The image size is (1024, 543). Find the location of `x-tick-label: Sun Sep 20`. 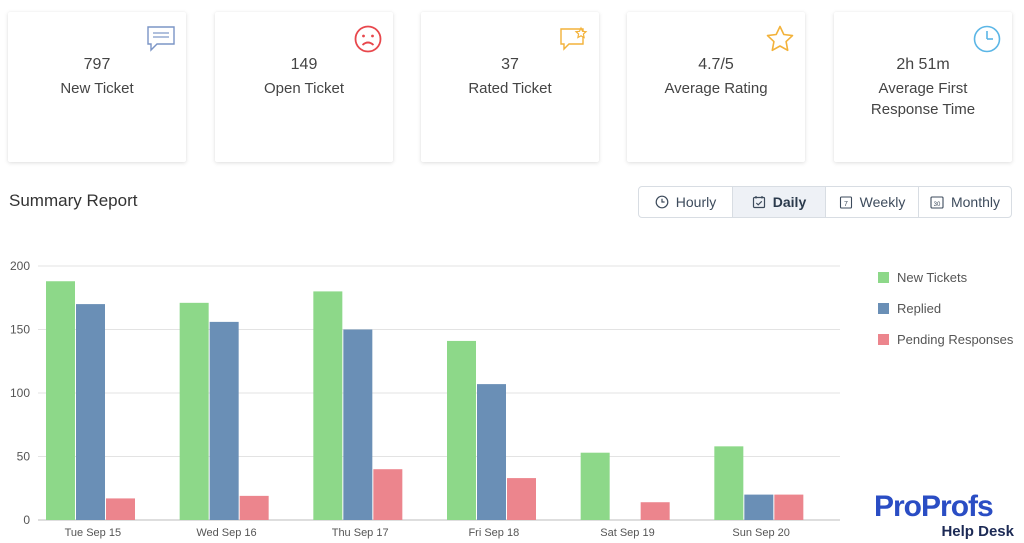

x-tick-label: Sun Sep 20 is located at coordinates (761, 533).